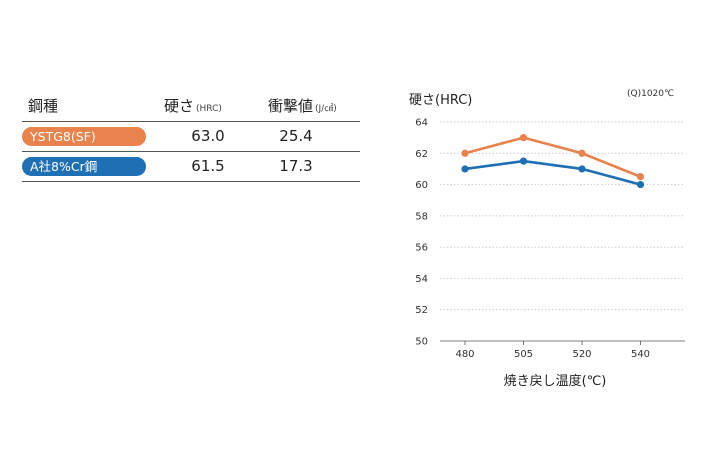  What do you see at coordinates (179, 106) in the screenshot?
I see `header-hardness-label: 硬さ` at bounding box center [179, 106].